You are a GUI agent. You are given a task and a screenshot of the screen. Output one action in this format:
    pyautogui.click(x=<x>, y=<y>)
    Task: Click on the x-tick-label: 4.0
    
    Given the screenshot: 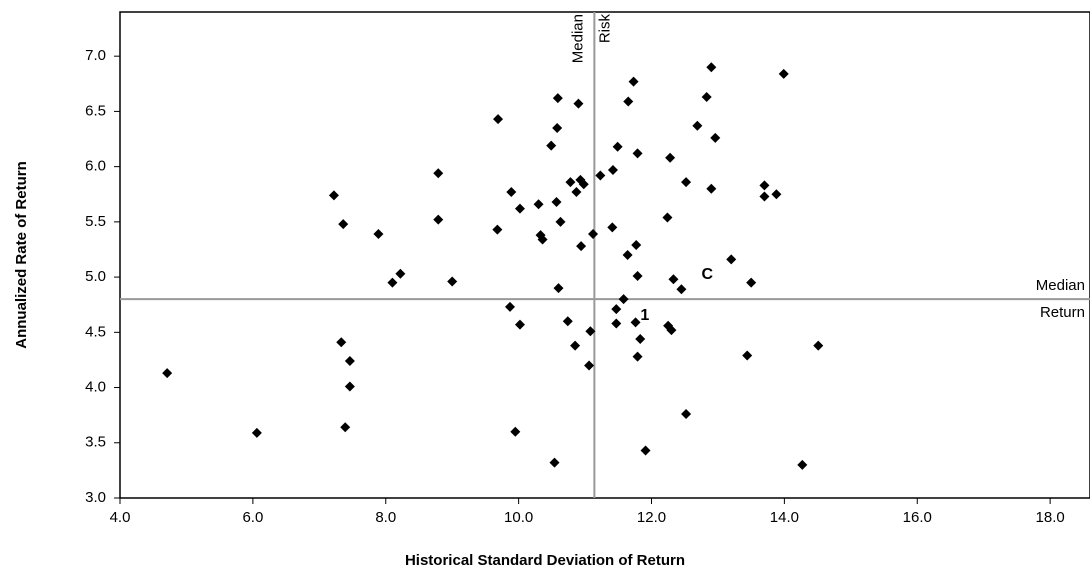 What is the action you would take?
    pyautogui.click(x=120, y=517)
    